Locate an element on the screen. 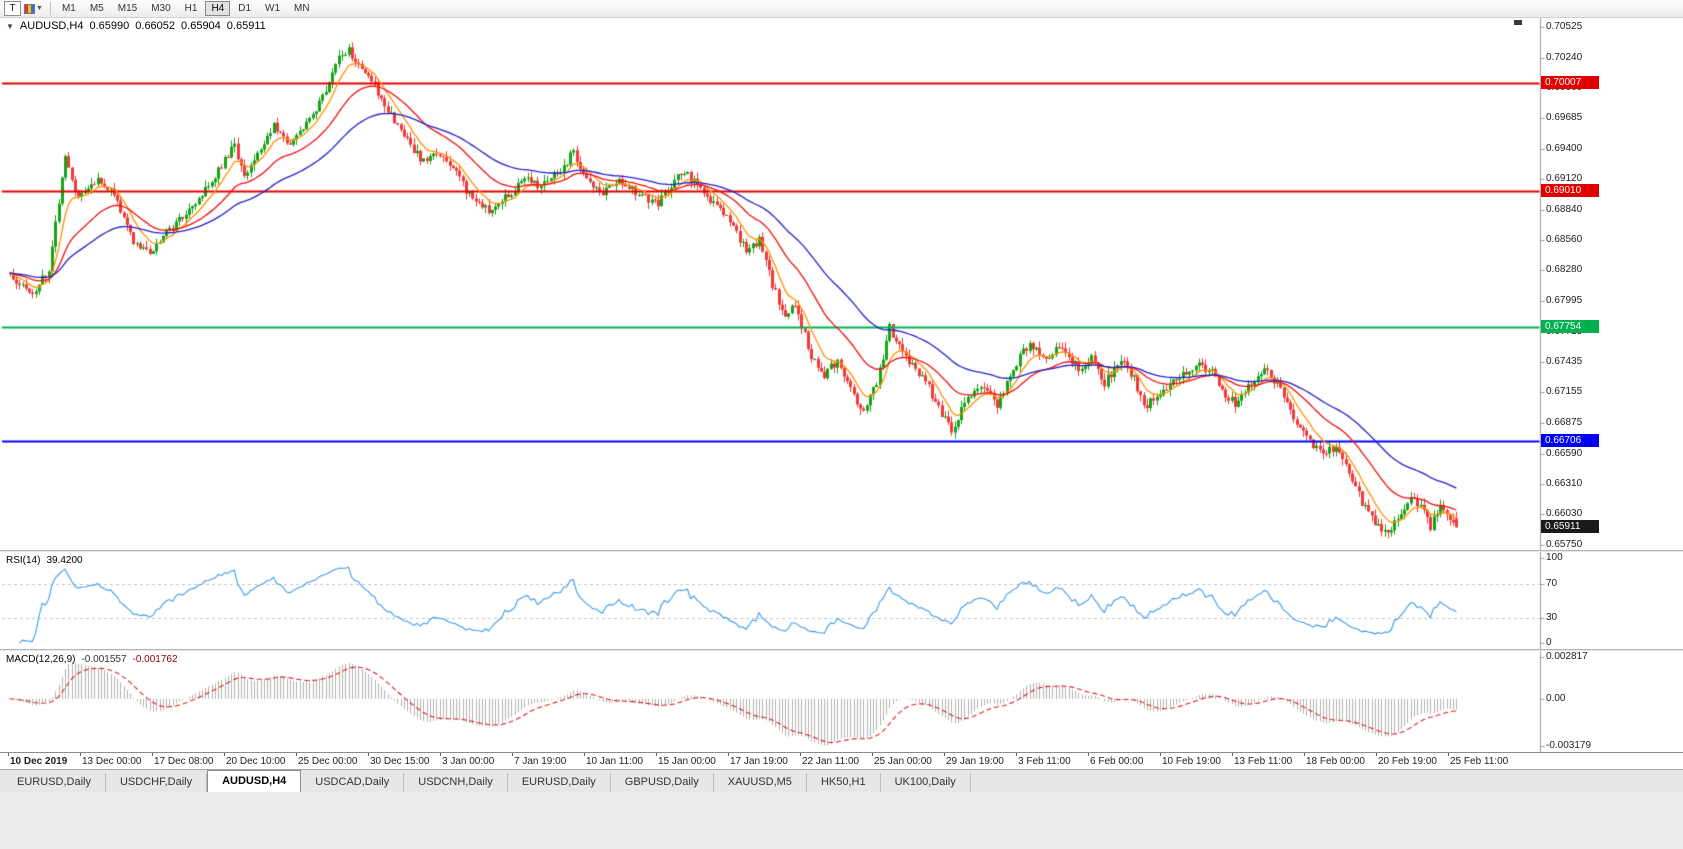 This screenshot has width=1683, height=849. rsi-indicator-panel: RSI(14) 39.4200 100 70 30 0 is located at coordinates (841, 600).